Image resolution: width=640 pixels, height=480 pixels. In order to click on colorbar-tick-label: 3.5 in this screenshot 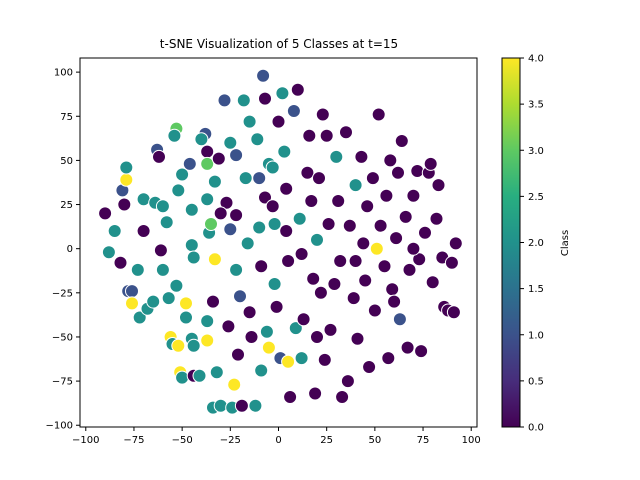, I will do `click(536, 105)`.